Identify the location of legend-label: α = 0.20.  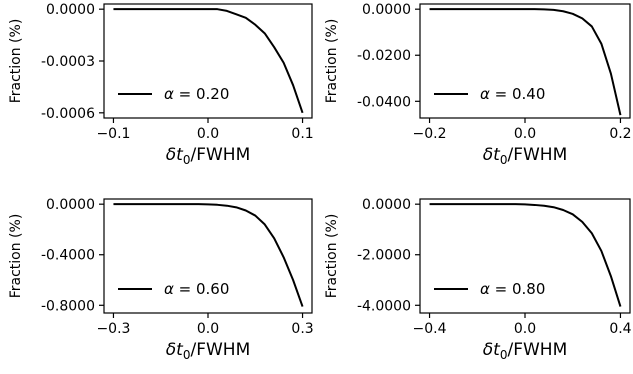
(196, 94).